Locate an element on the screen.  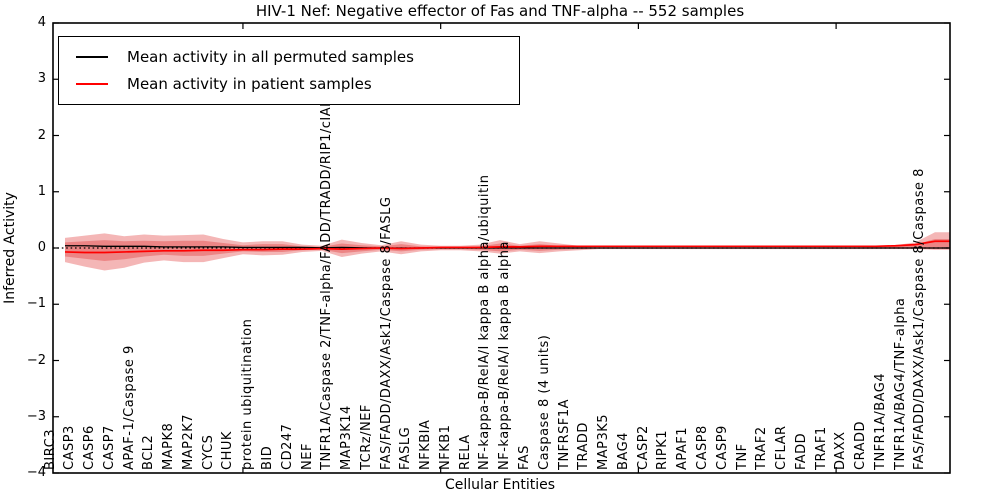
confidence-band-inner is located at coordinates (507, 250).